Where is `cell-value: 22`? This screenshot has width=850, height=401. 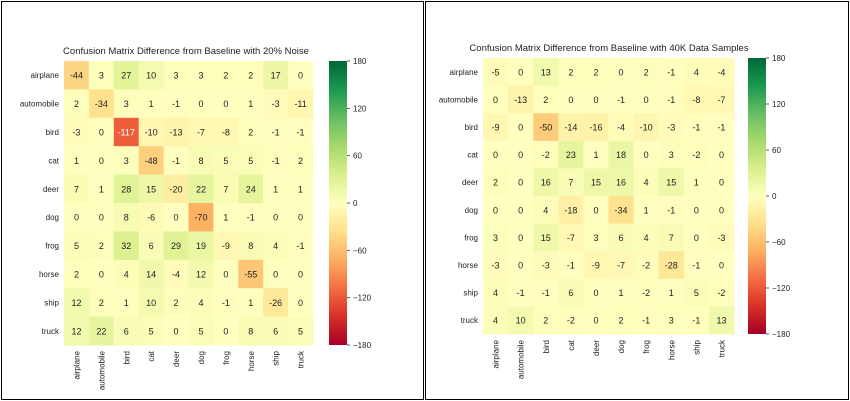
cell-value: 22 is located at coordinates (201, 189).